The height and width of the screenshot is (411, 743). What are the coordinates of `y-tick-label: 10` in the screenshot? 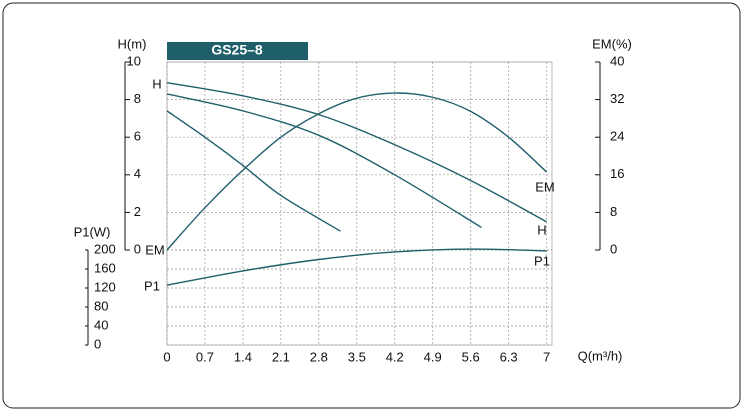 It's located at (134, 60).